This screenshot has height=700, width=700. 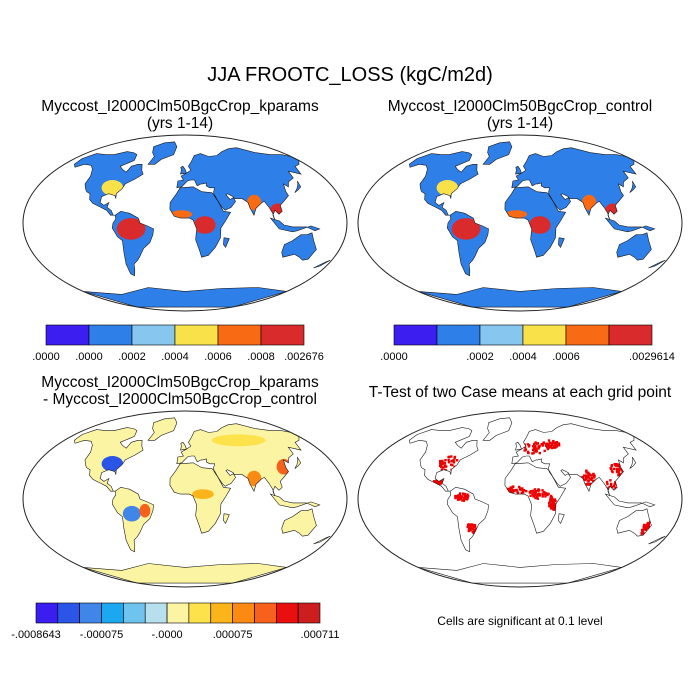 I want to click on colorbar-tick-label-4: .0029614, so click(x=652, y=357).